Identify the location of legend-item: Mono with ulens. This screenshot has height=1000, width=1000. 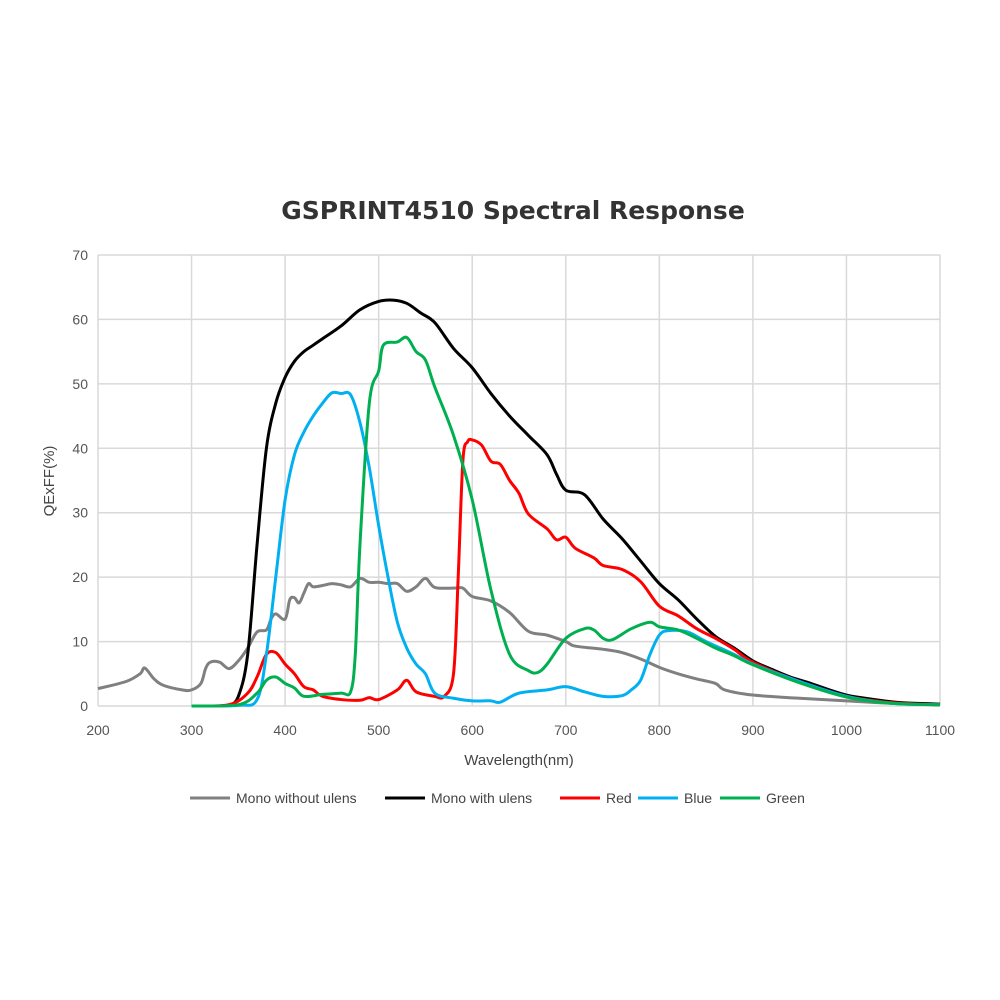
(458, 798).